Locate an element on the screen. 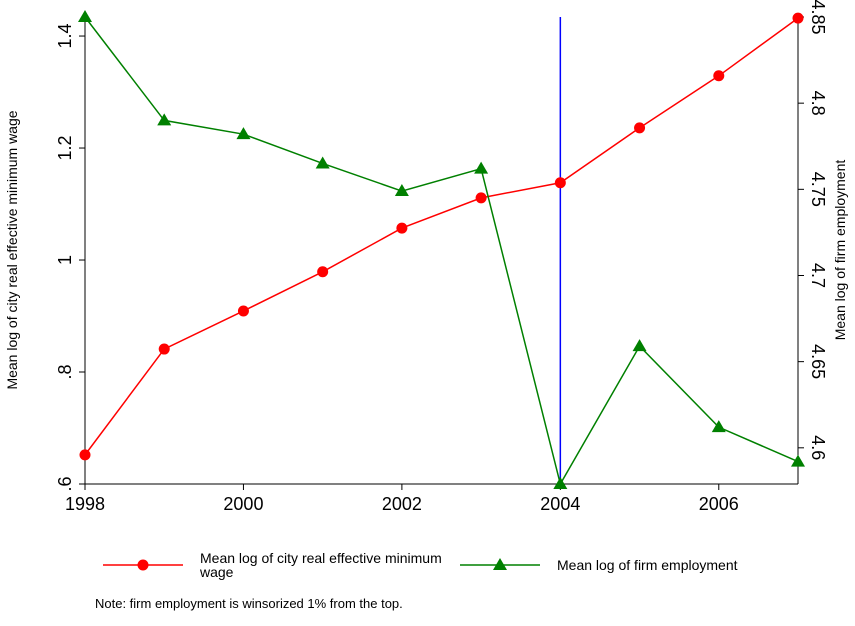 This screenshot has height=626, width=855. y2-tick-label: 4.6 is located at coordinates (818, 447).